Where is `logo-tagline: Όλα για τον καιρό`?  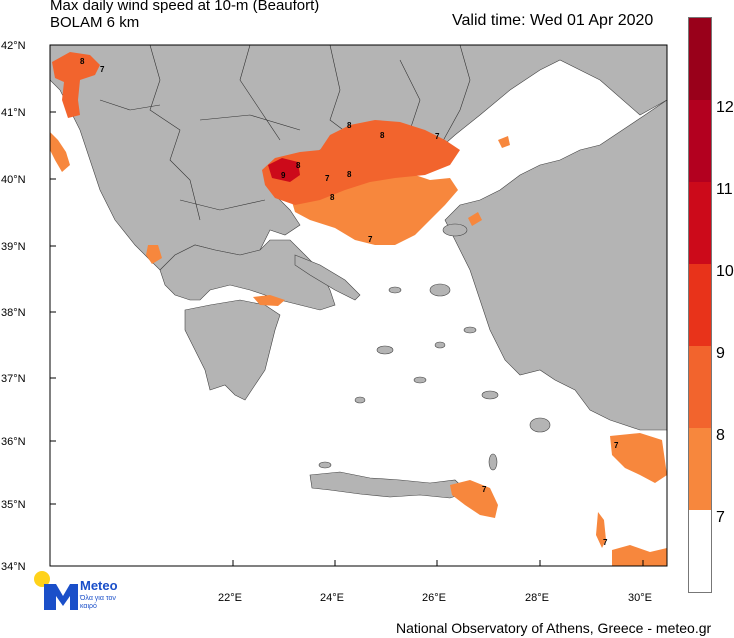
logo-tagline: Όλα για τον καιρό is located at coordinates (98, 602).